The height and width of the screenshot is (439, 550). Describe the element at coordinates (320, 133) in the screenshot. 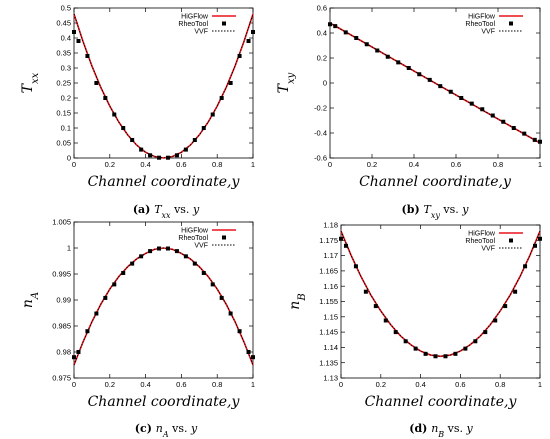

I see `y-tick-label: -0.4` at that location.